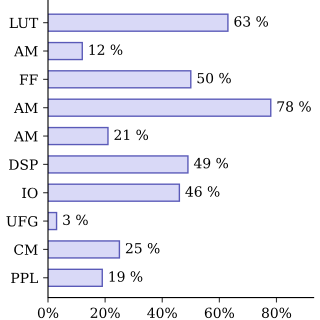 The width and height of the screenshot is (320, 320). Describe the element at coordinates (24, 23) in the screenshot. I see `y-tick-label: LUT` at that location.